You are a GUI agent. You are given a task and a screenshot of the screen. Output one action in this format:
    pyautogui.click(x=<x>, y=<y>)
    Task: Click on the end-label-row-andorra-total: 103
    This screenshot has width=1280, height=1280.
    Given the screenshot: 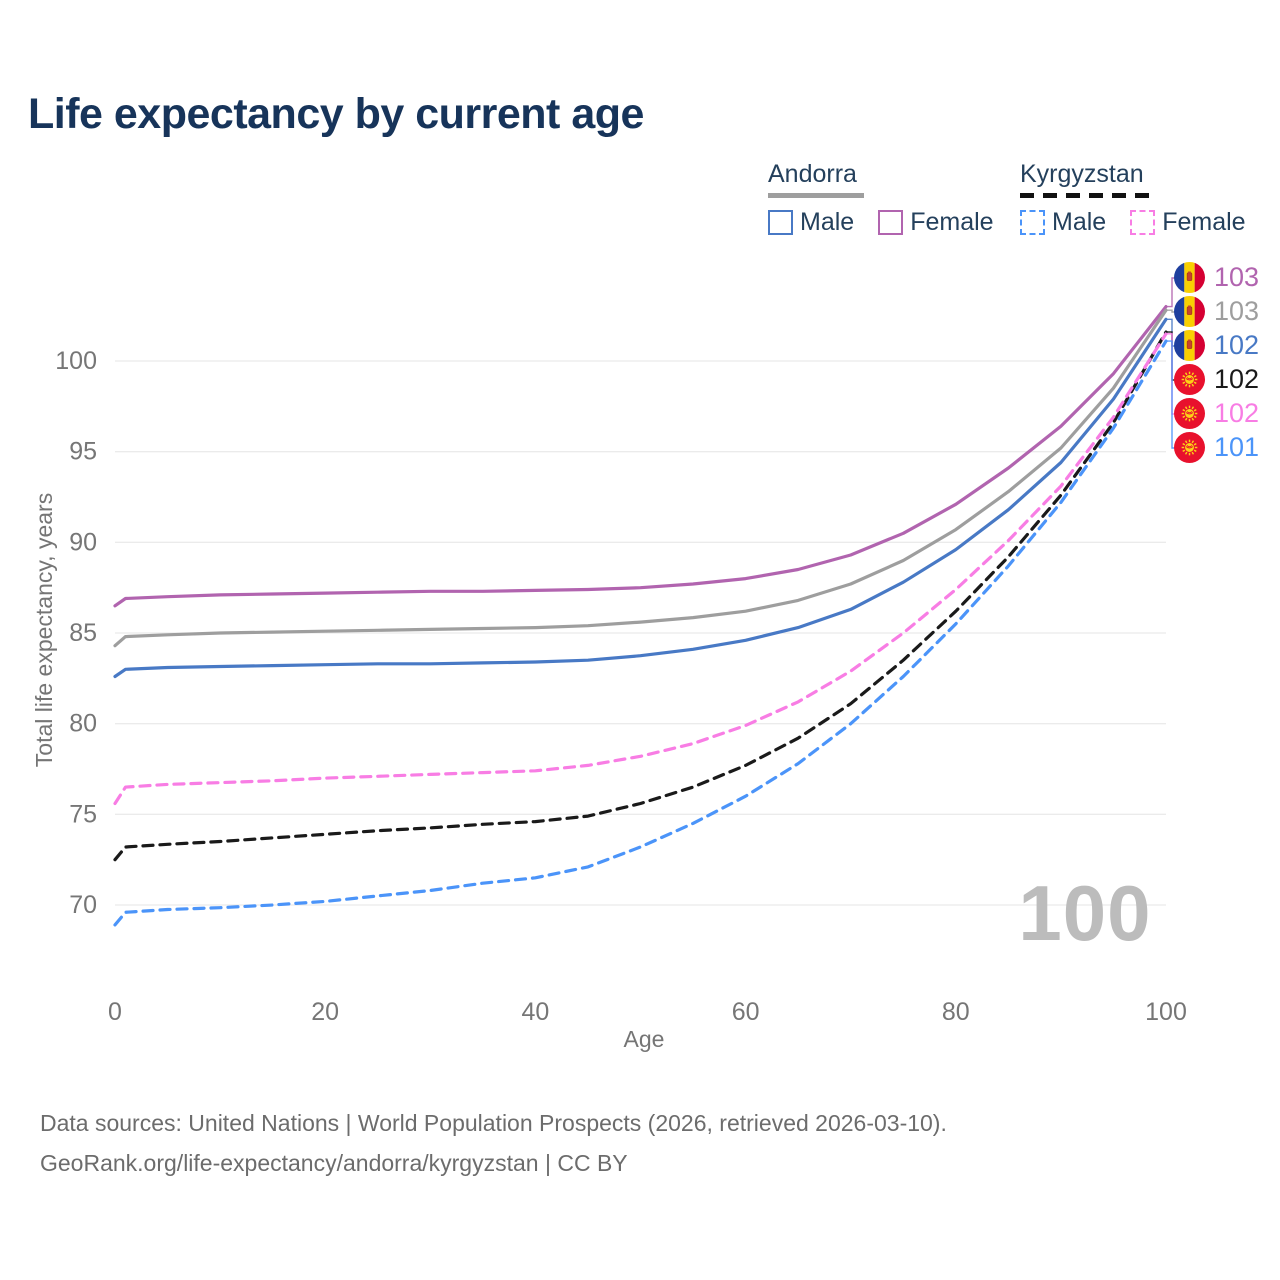 What is the action you would take?
    pyautogui.click(x=1216, y=311)
    